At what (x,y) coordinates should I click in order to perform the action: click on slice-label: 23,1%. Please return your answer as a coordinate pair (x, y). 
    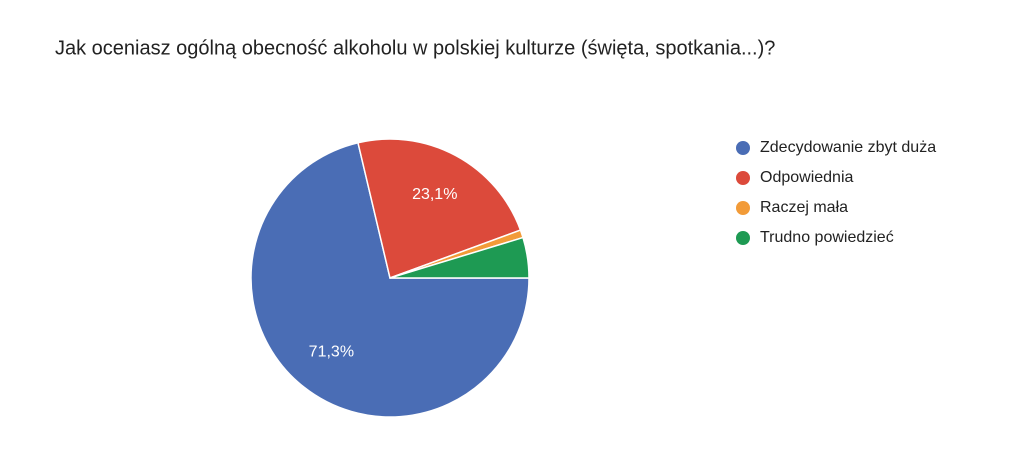
    Looking at the image, I should click on (434, 194).